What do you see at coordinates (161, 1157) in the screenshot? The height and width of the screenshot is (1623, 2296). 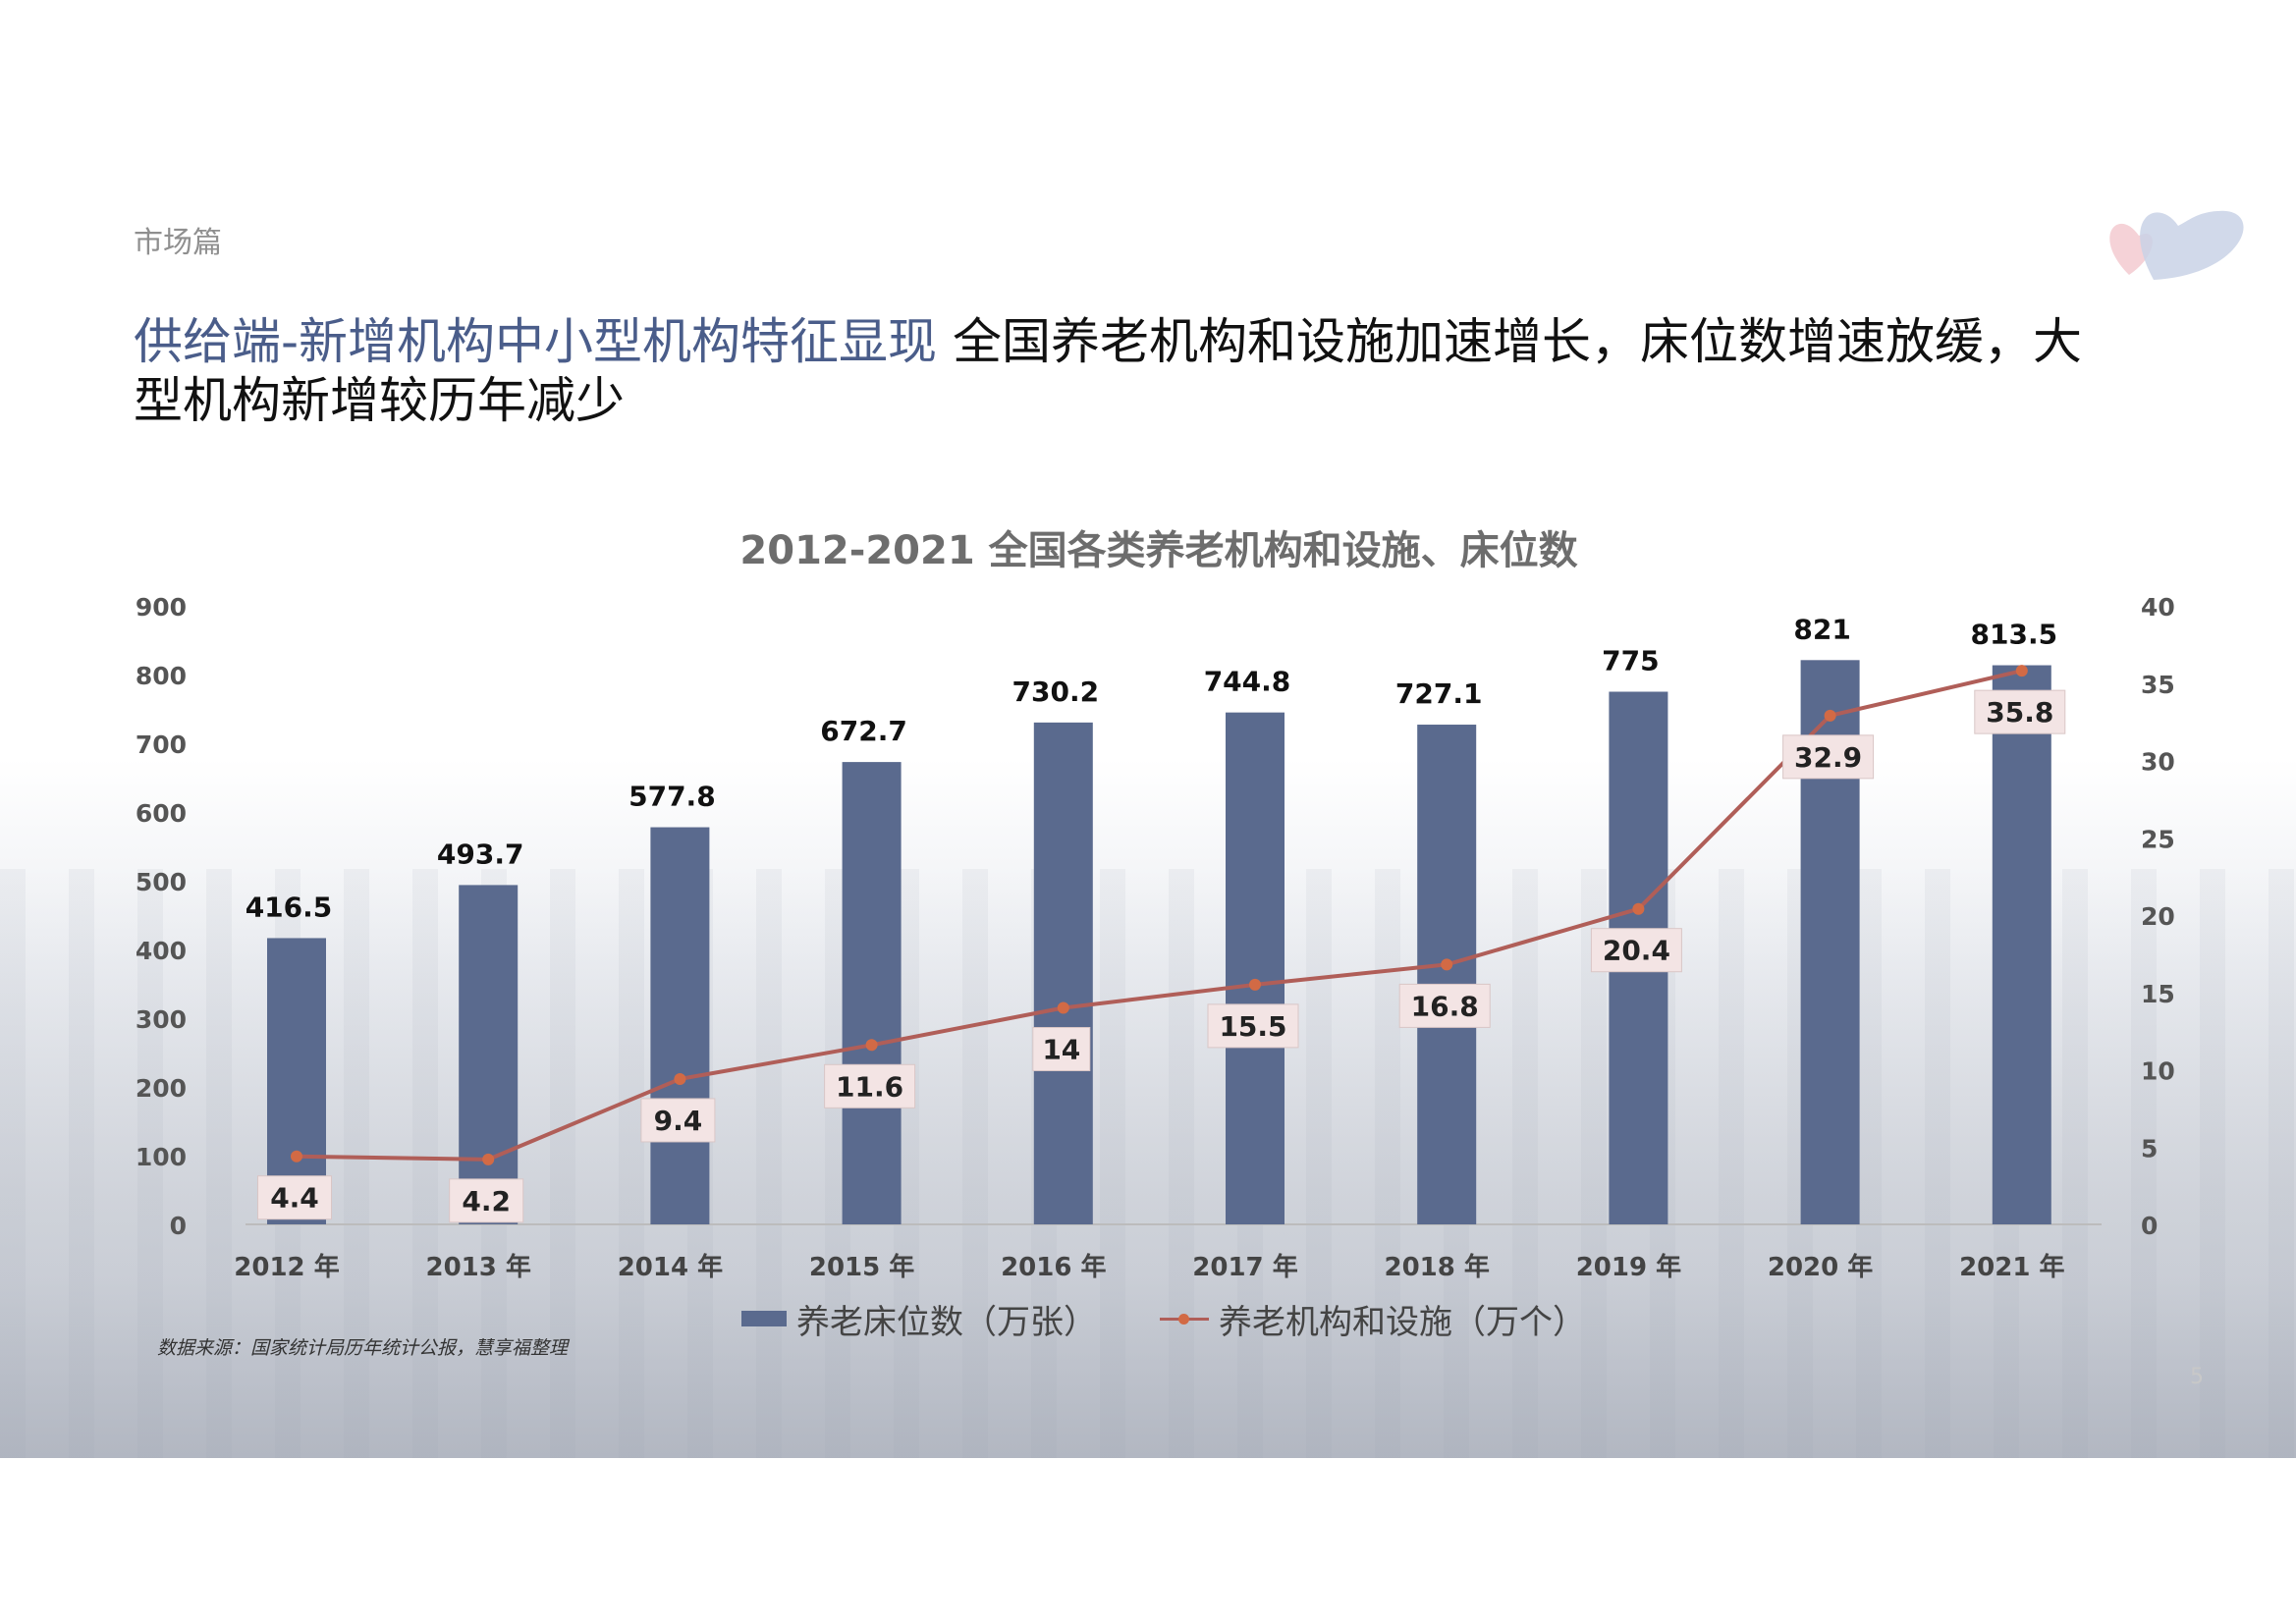 I see `left-axis-tick-label: 100` at bounding box center [161, 1157].